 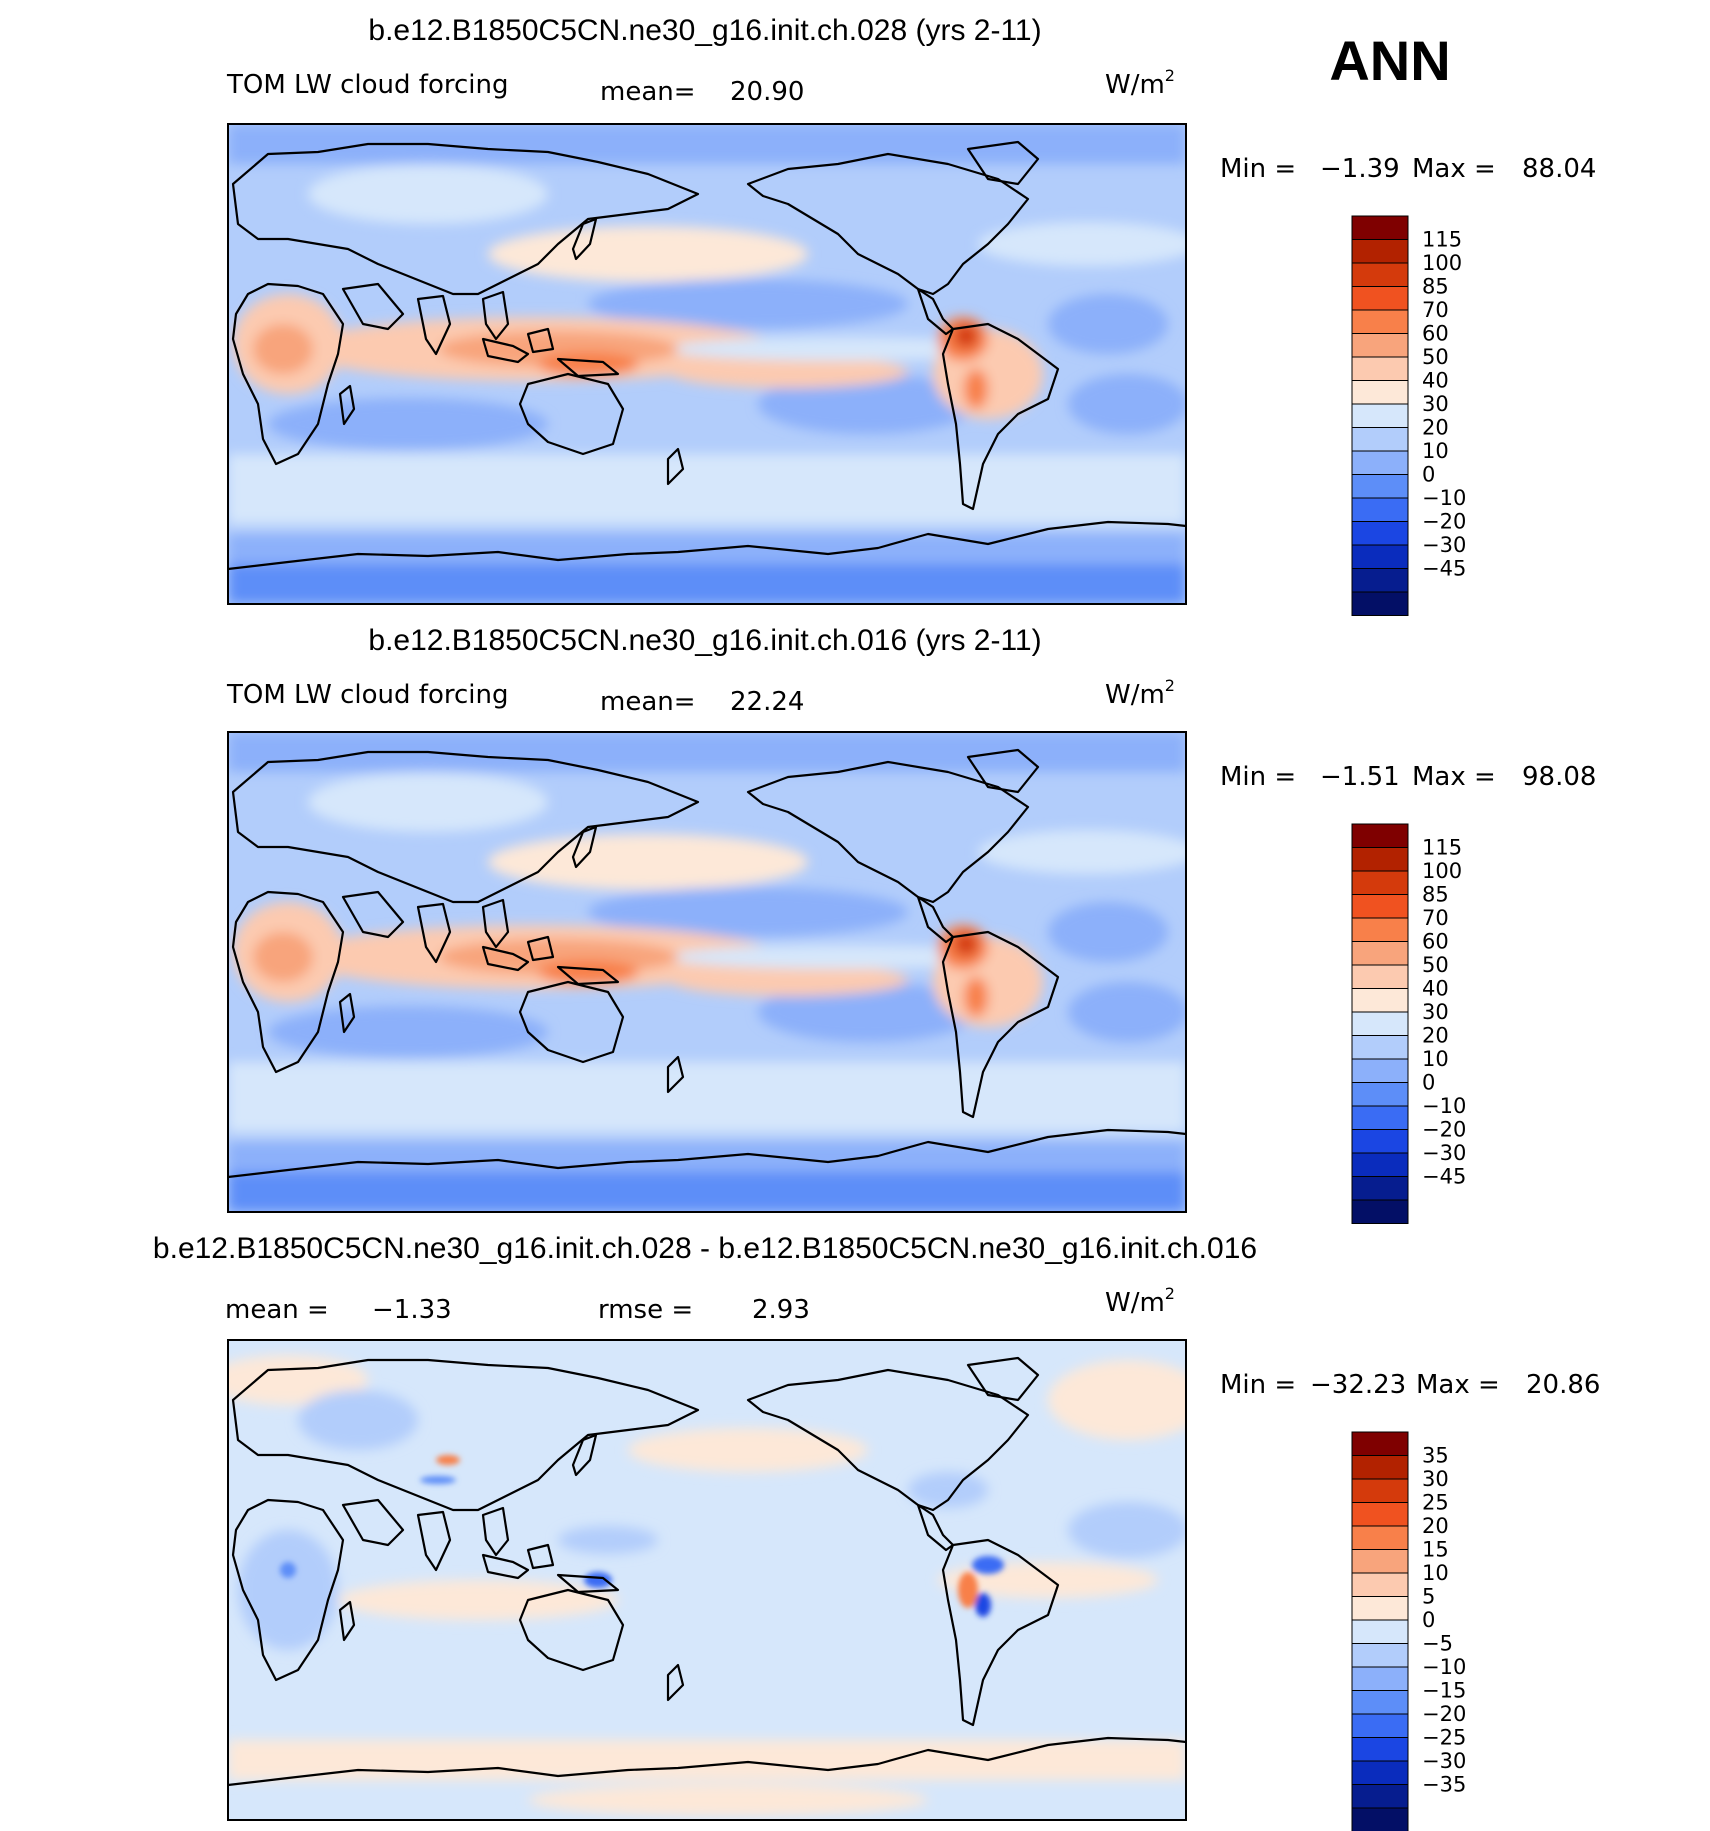 I want to click on colorbar-tick-label: 0, so click(x=1428, y=1083).